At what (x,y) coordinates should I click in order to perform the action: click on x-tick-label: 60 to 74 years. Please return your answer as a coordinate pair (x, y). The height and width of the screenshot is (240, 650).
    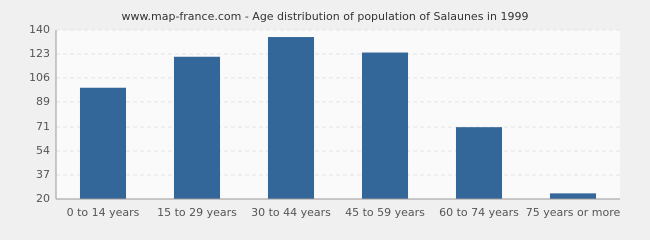
    Looking at the image, I should click on (479, 212).